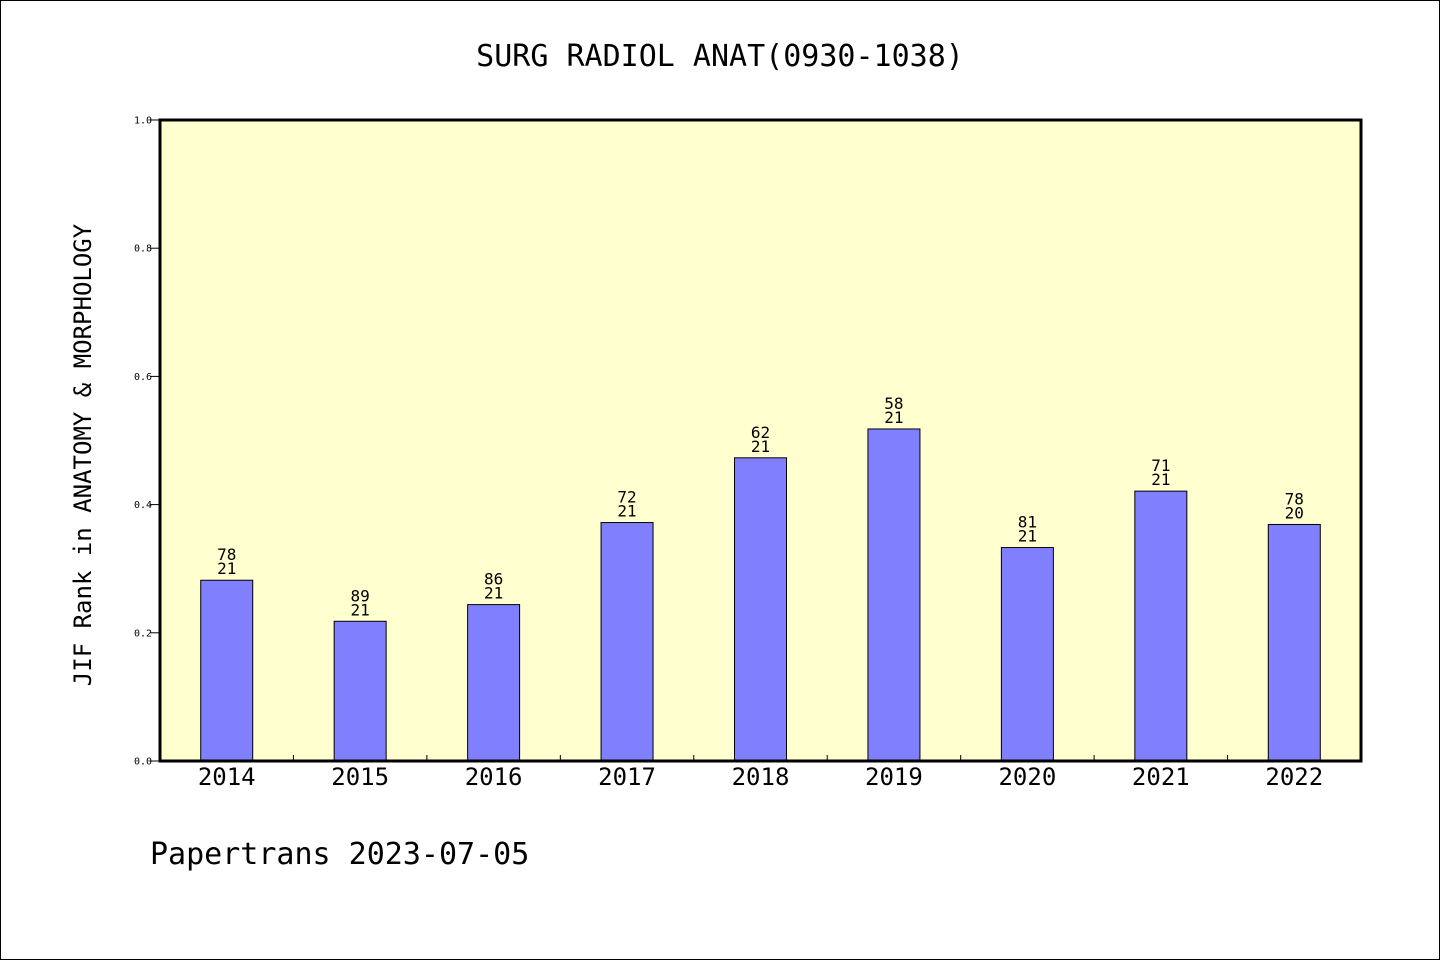 The image size is (1440, 960). What do you see at coordinates (760, 609) in the screenshot?
I see `bar-2018` at bounding box center [760, 609].